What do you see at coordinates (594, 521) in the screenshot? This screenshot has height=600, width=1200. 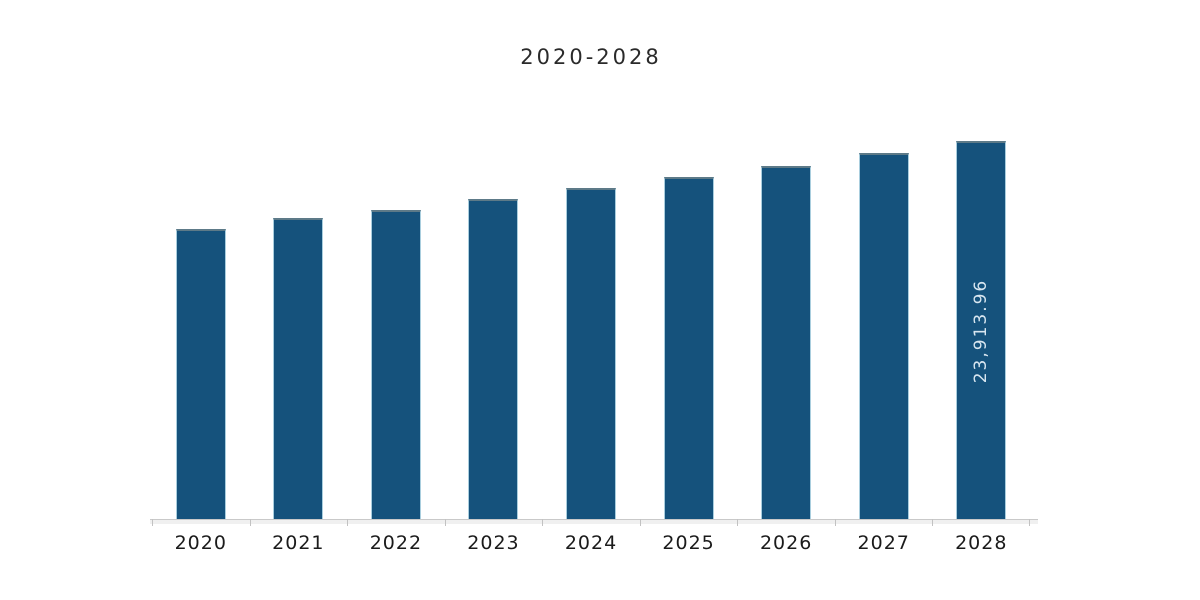 I see `x-axis-line` at bounding box center [594, 521].